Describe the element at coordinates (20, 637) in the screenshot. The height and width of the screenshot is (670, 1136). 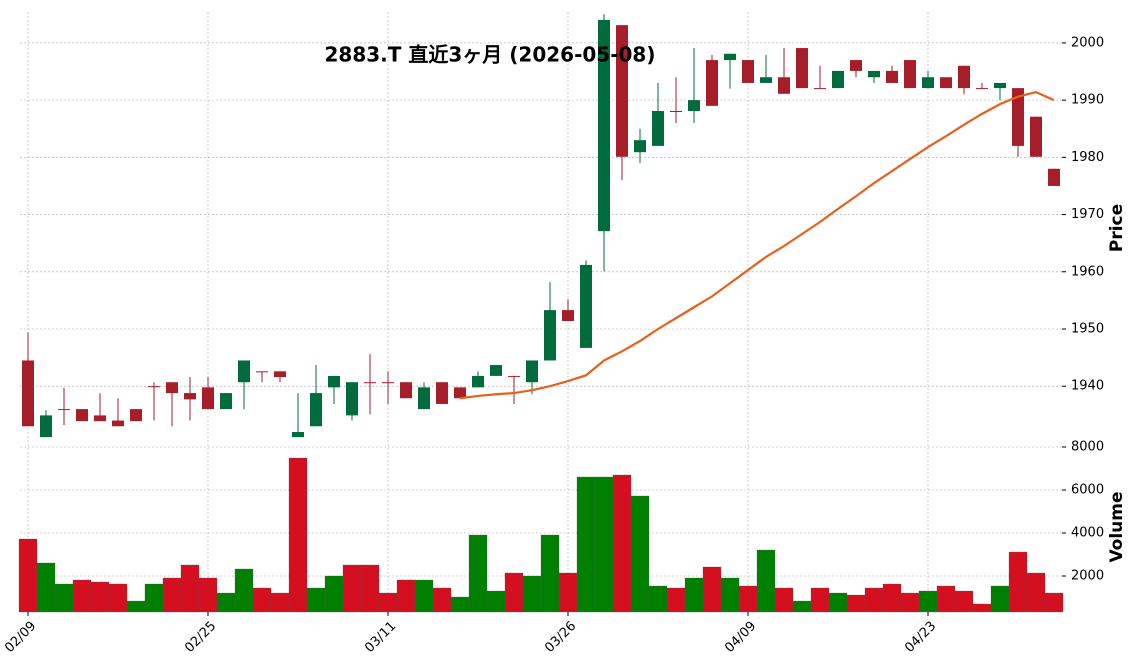
I see `x-tick-label: 02/09` at that location.